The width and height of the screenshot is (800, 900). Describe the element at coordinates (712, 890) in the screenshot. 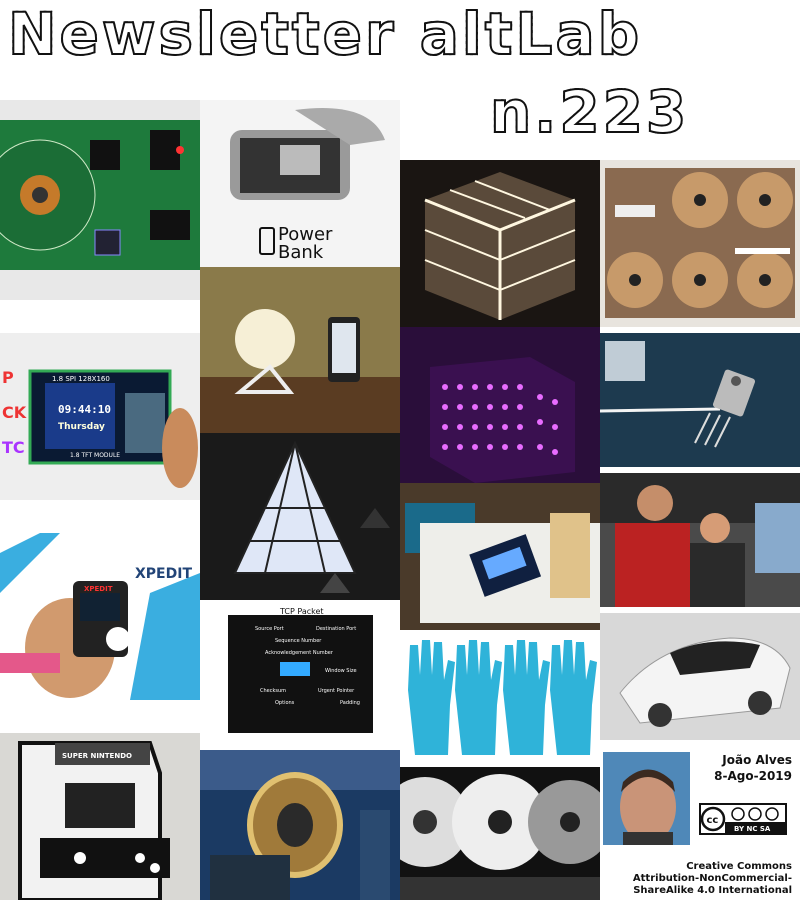

I see `license-line-3: ShareAlike 4.0 International` at that location.